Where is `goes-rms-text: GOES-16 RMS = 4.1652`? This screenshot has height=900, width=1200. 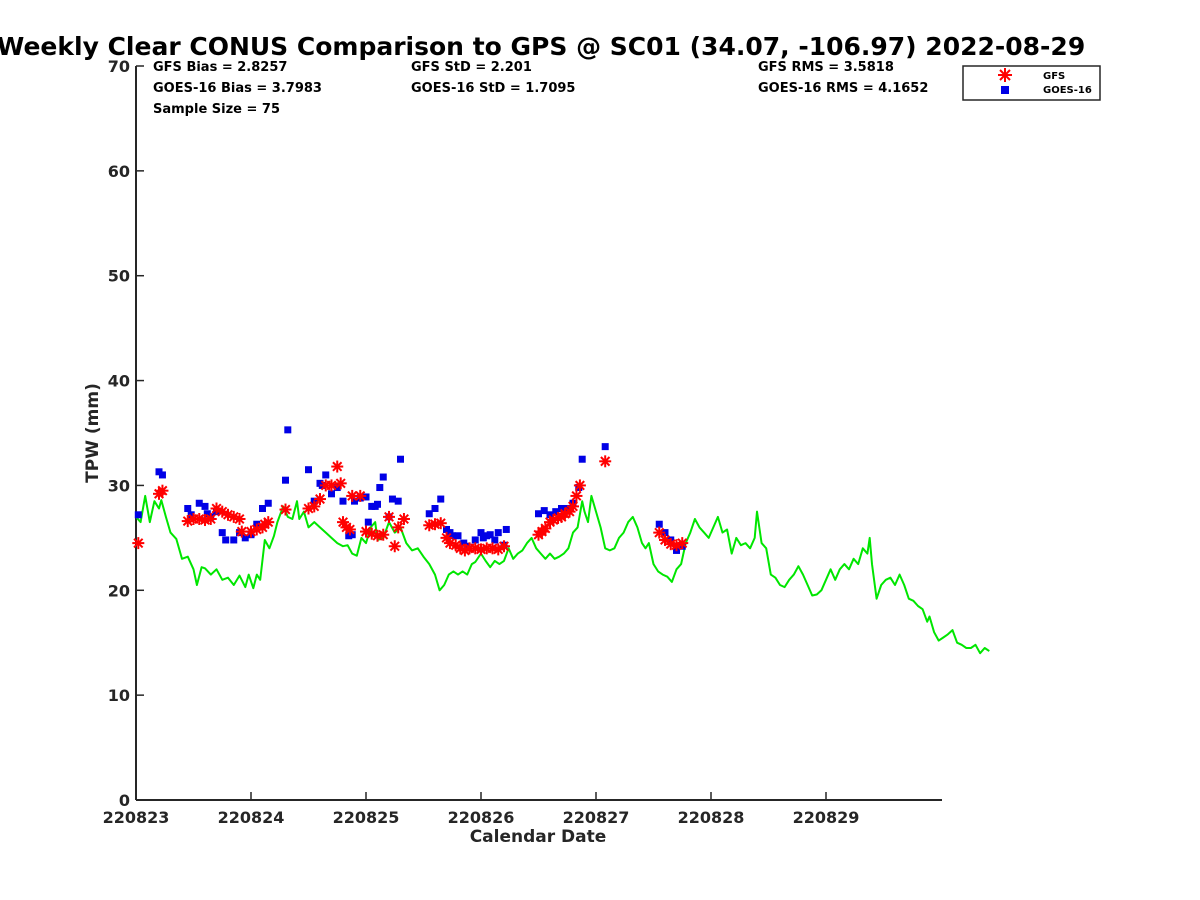 goes-rms-text: GOES-16 RMS = 4.1652 is located at coordinates (843, 88).